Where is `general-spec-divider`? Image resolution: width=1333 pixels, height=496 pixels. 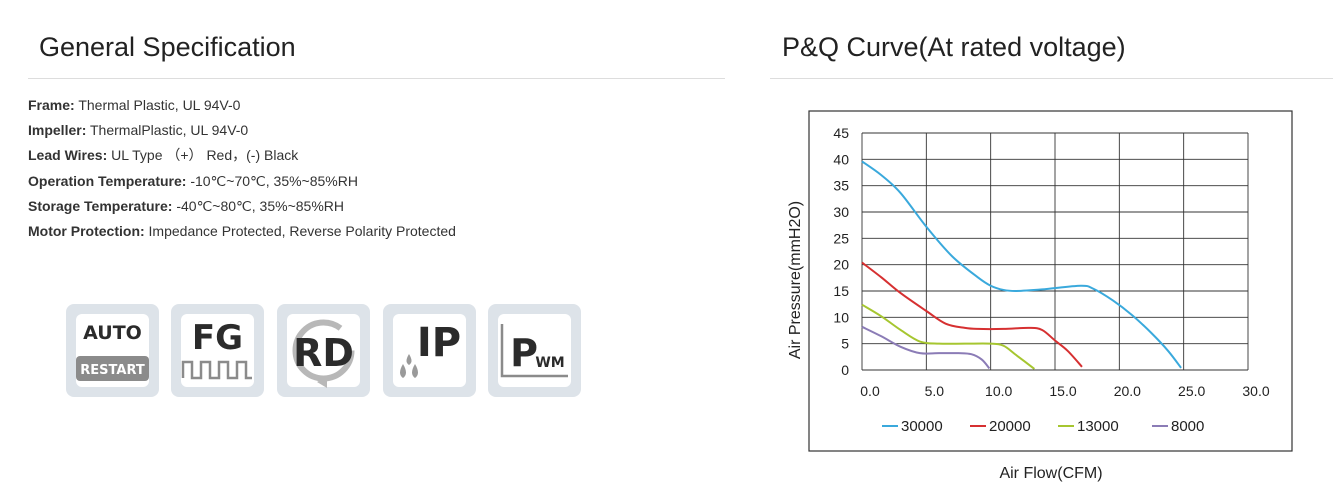 general-spec-divider is located at coordinates (376, 78).